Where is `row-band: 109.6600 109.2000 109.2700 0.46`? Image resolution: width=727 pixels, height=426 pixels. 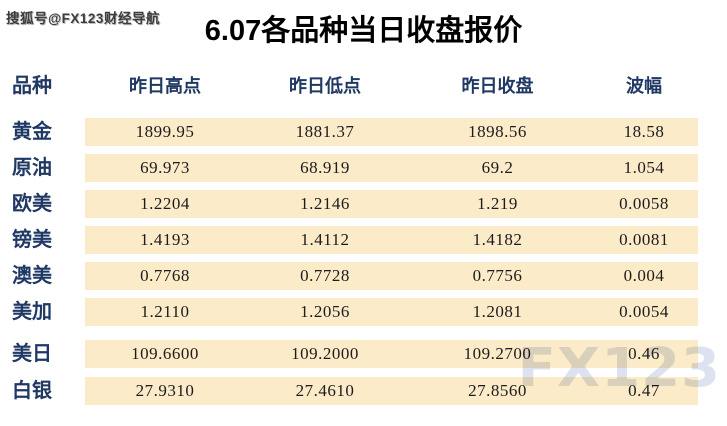 row-band: 109.6600 109.2000 109.2700 0.46 is located at coordinates (391, 354).